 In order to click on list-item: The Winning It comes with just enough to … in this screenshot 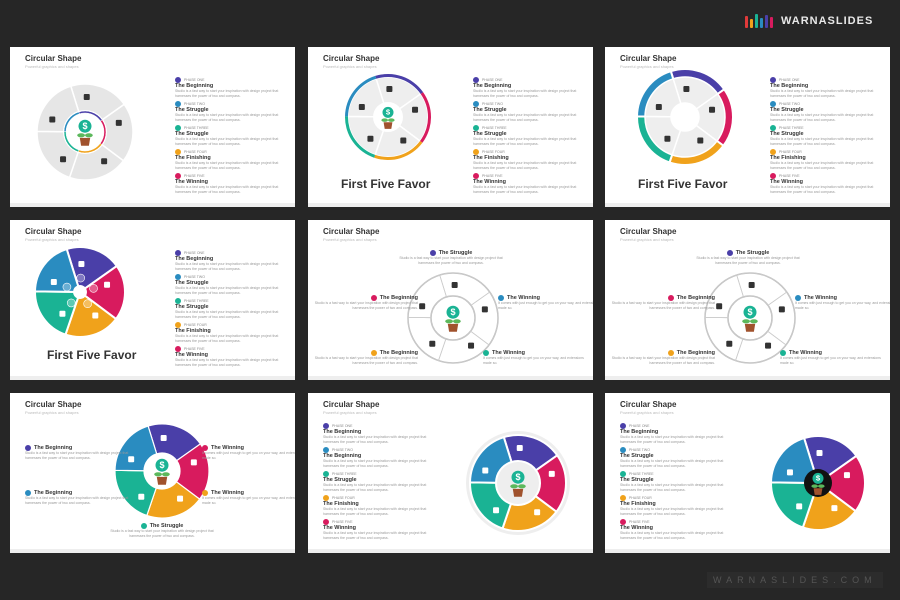, I will do `click(248, 452)`.